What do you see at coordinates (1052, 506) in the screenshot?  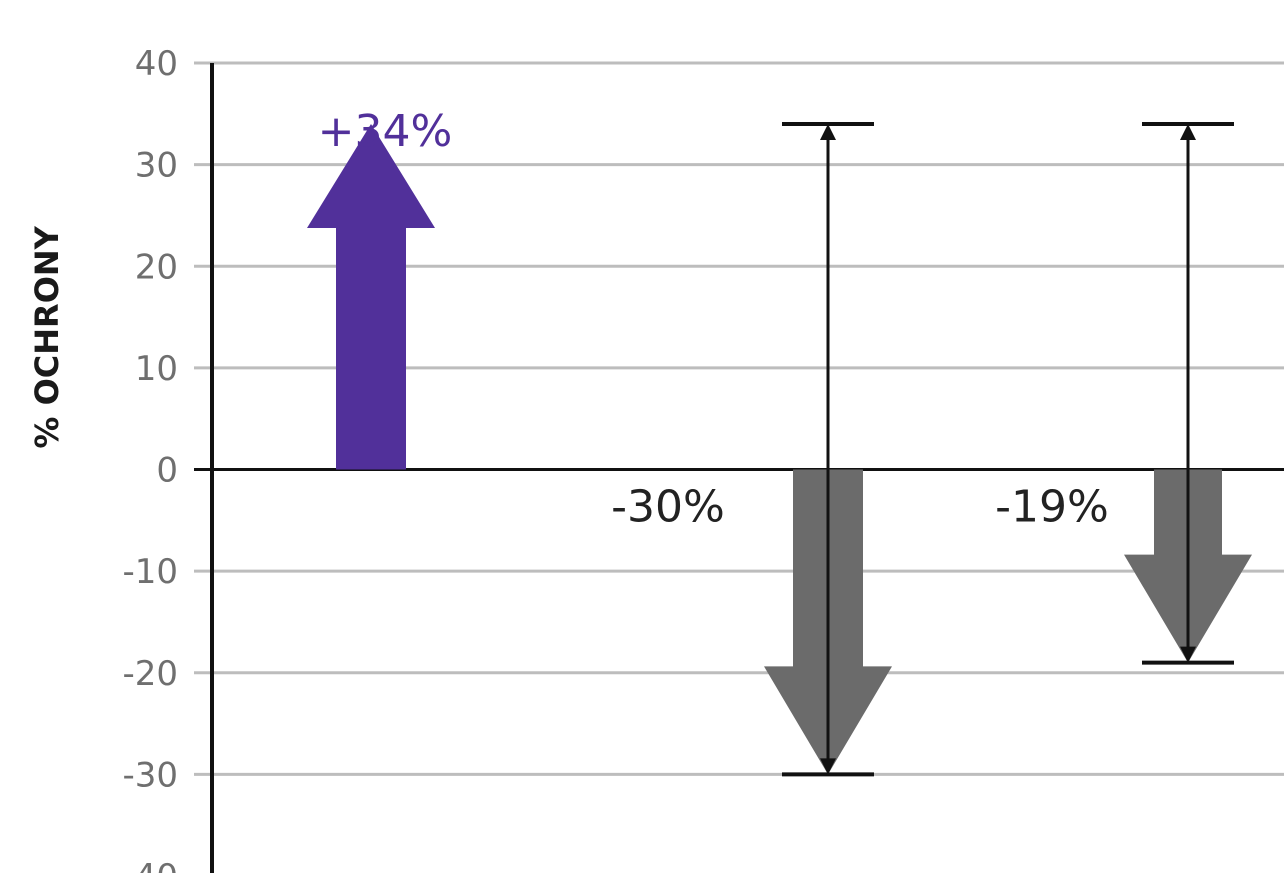 I see `value-label: -19%` at bounding box center [1052, 506].